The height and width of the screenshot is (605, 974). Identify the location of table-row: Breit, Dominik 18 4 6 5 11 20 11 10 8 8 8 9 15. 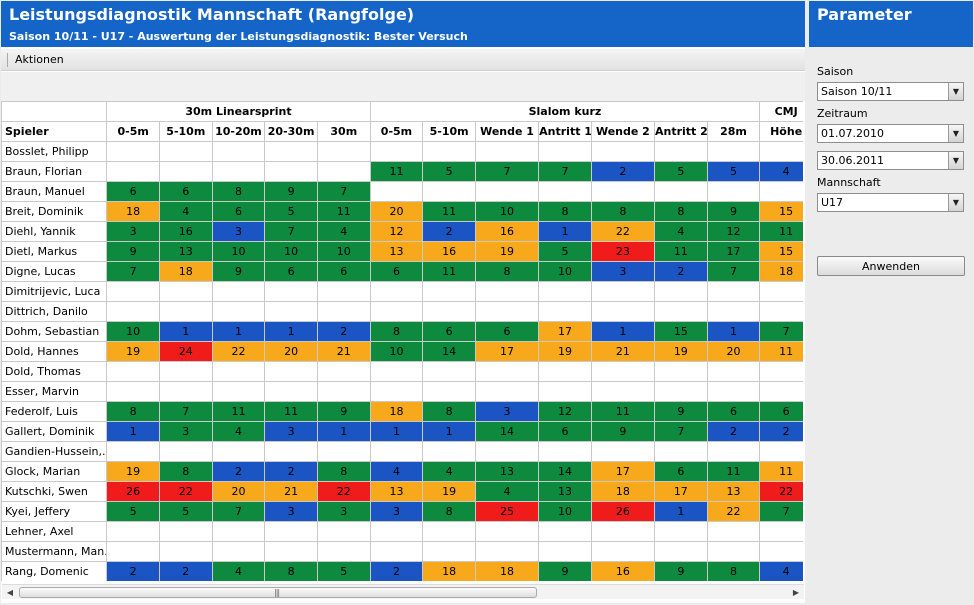
(402, 211).